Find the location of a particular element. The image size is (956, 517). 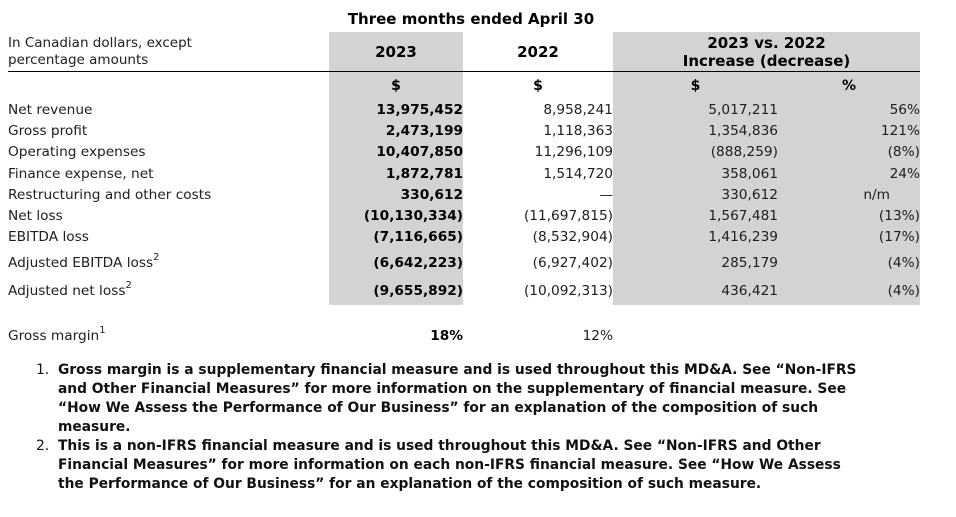

value-change-dollar: 330,612 is located at coordinates (695, 195).